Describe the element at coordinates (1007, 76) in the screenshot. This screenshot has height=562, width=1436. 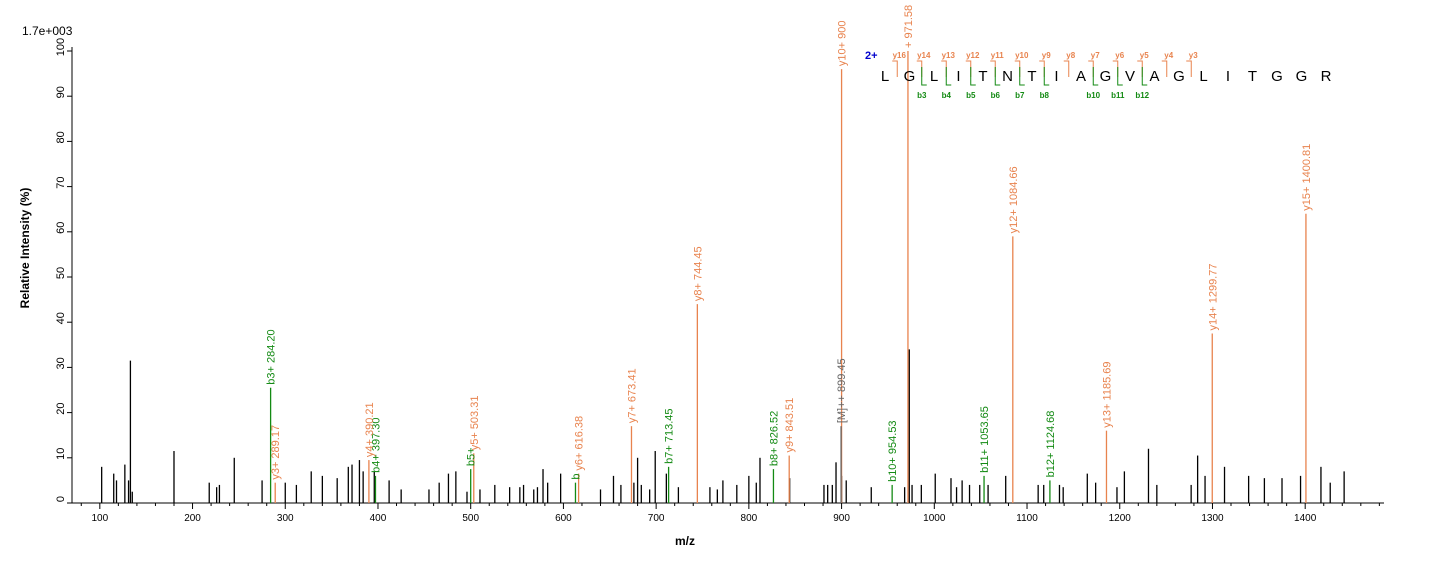
I see `residue: N` at that location.